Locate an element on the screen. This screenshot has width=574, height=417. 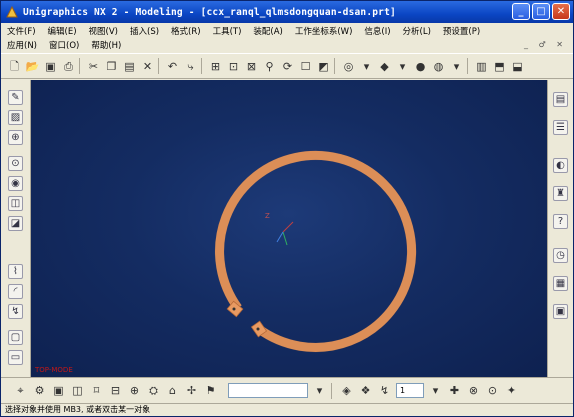
boss-icon: ◫ is located at coordinates (15, 203).